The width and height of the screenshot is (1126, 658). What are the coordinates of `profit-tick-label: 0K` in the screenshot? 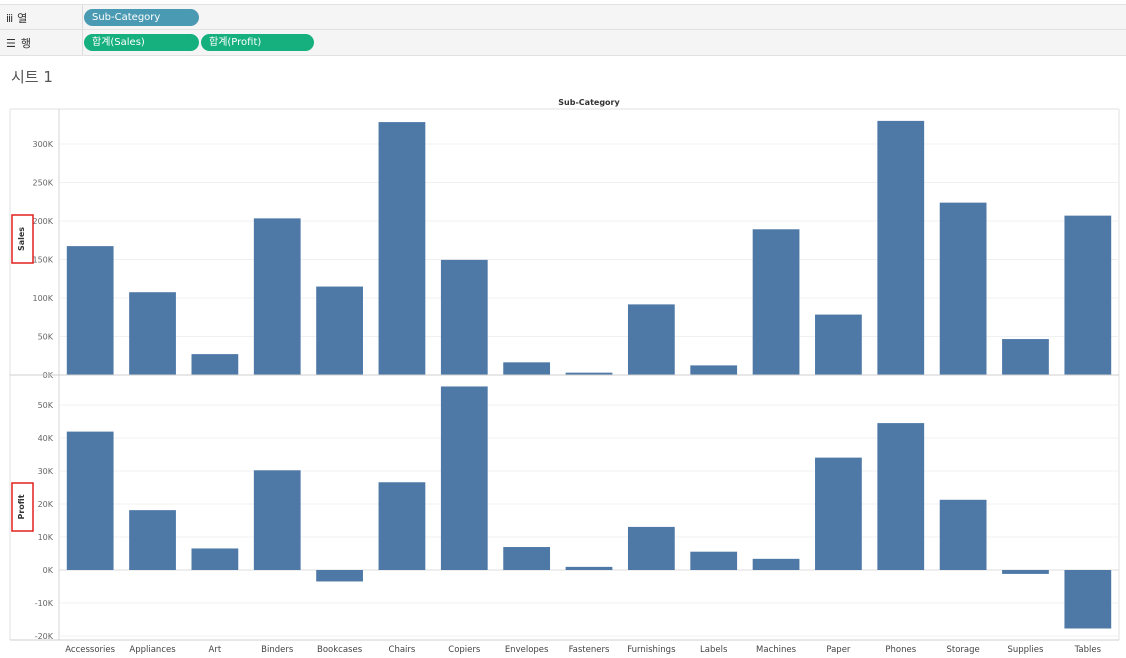 It's located at (48, 570).